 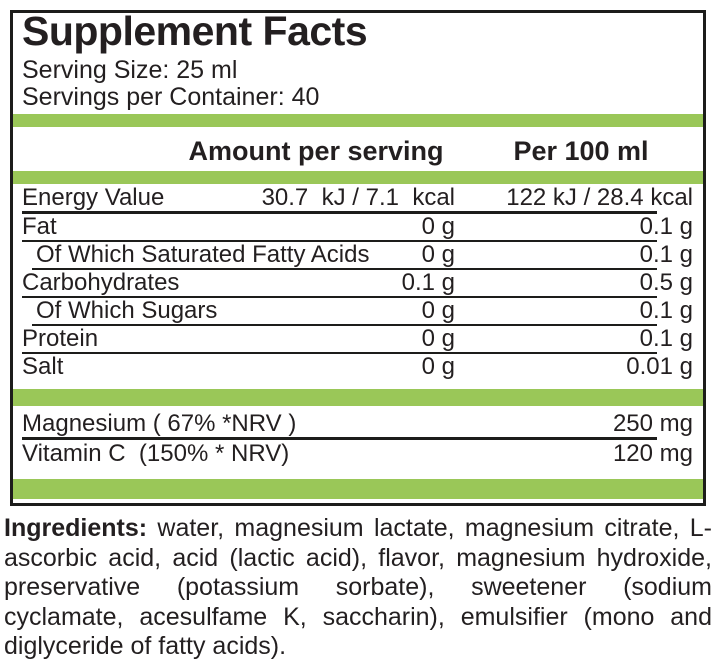 What do you see at coordinates (358, 177) in the screenshot?
I see `divider-bar-header` at bounding box center [358, 177].